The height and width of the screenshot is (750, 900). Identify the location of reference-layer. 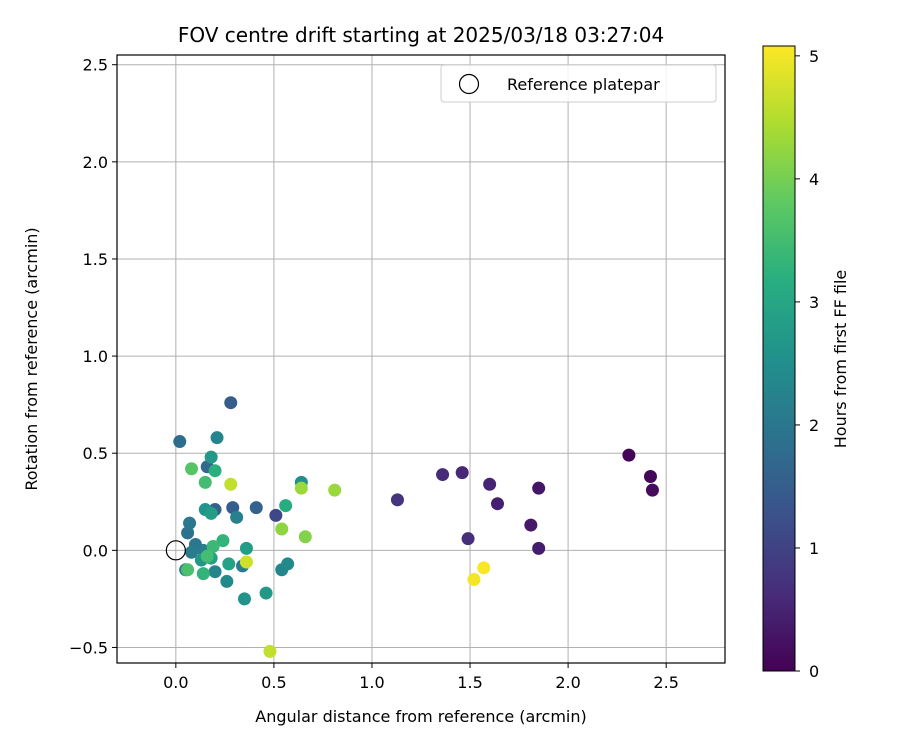
(175, 550).